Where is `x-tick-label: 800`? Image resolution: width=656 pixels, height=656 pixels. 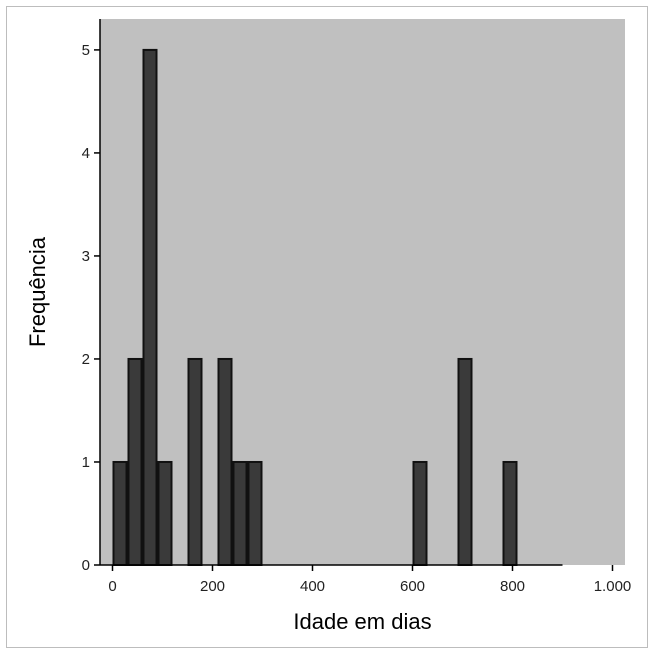 x-tick-label: 800 is located at coordinates (512, 586).